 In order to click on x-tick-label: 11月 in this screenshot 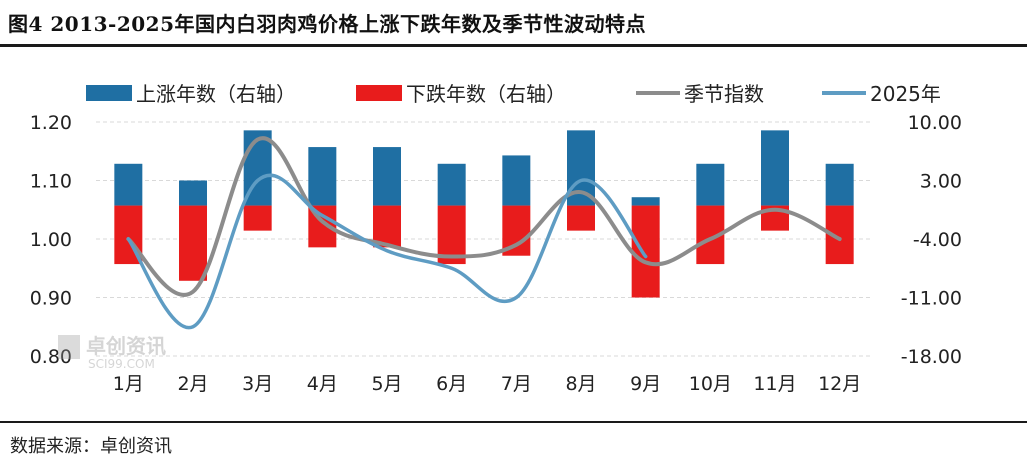, I will do `click(774, 384)`.